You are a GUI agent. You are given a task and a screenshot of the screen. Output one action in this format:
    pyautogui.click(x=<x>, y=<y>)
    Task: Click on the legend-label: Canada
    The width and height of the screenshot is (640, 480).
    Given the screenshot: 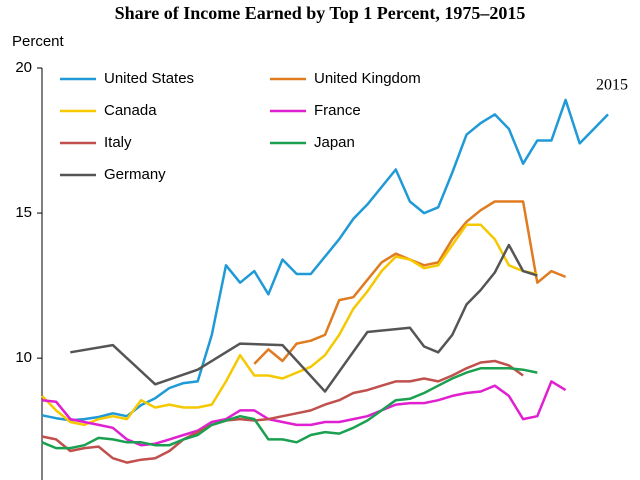 What is the action you would take?
    pyautogui.click(x=130, y=110)
    